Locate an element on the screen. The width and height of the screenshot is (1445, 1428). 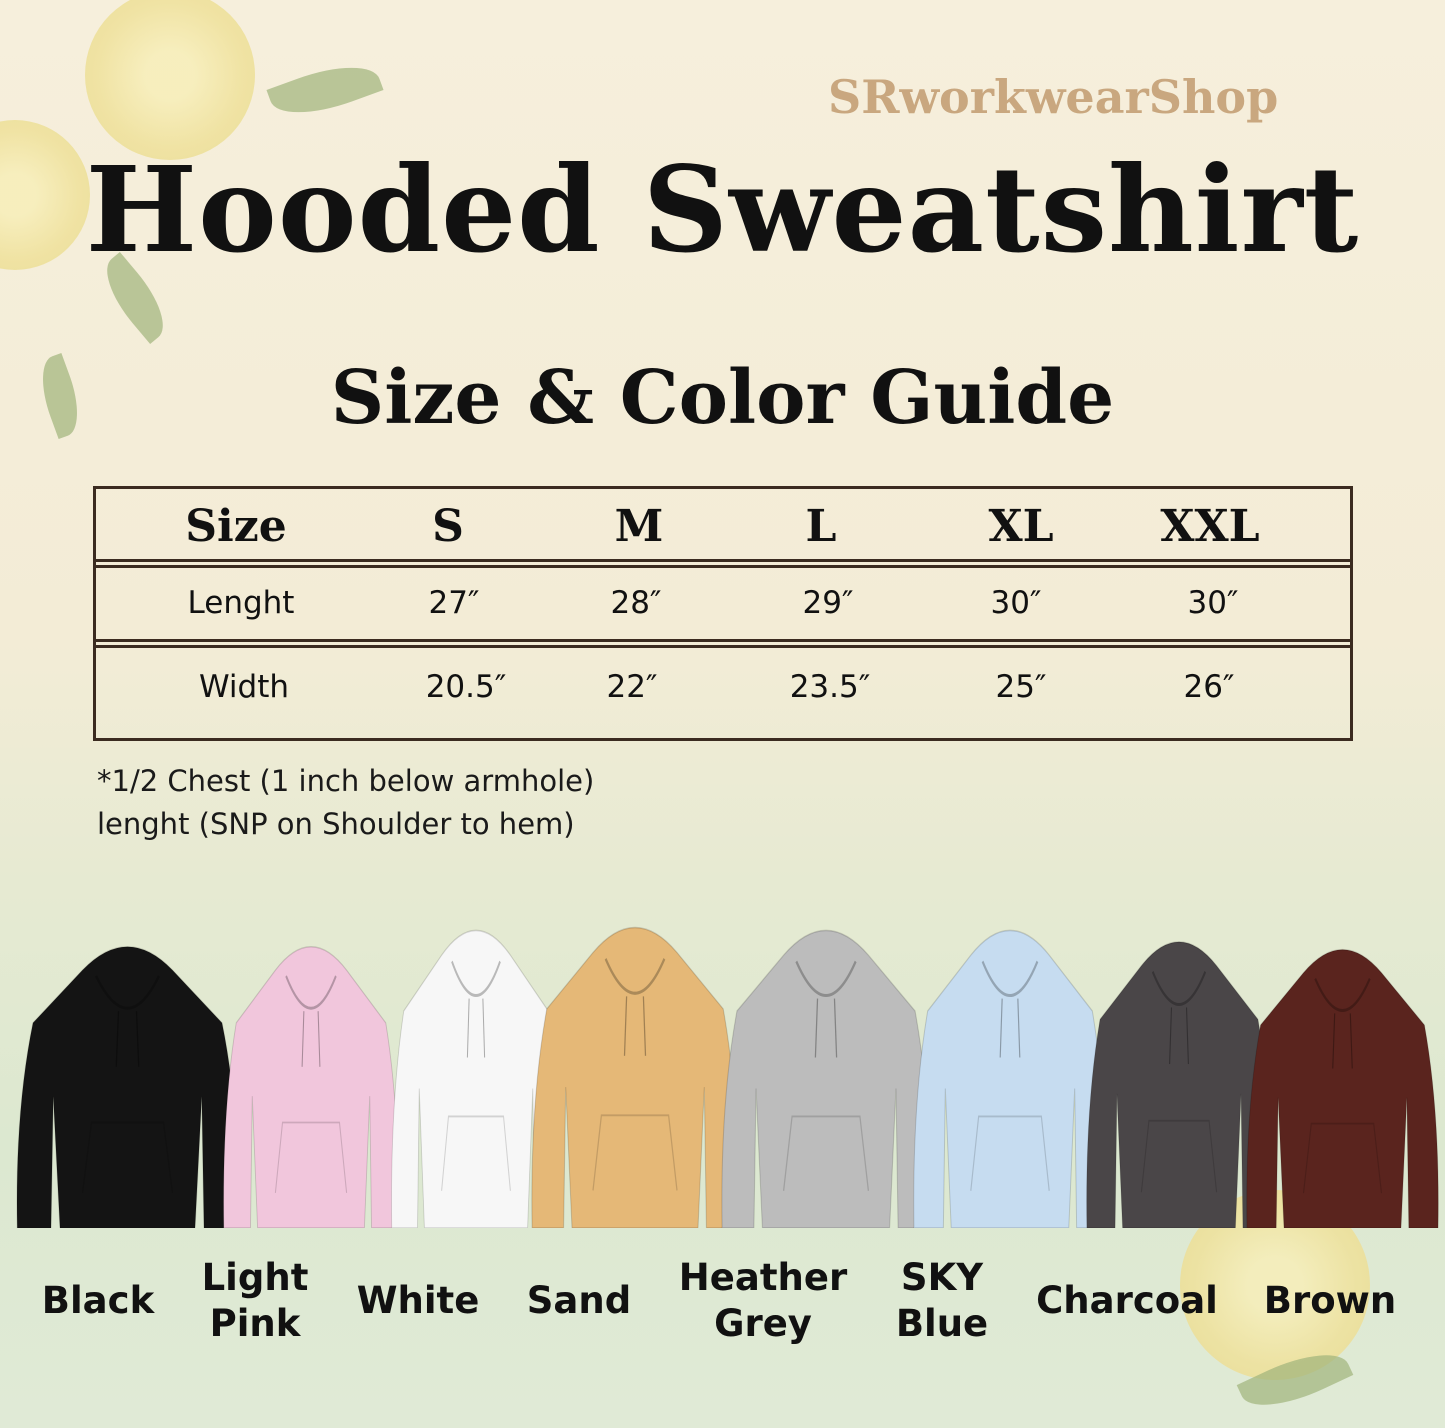
color-label-line: Charcoal is located at coordinates (1127, 1300).